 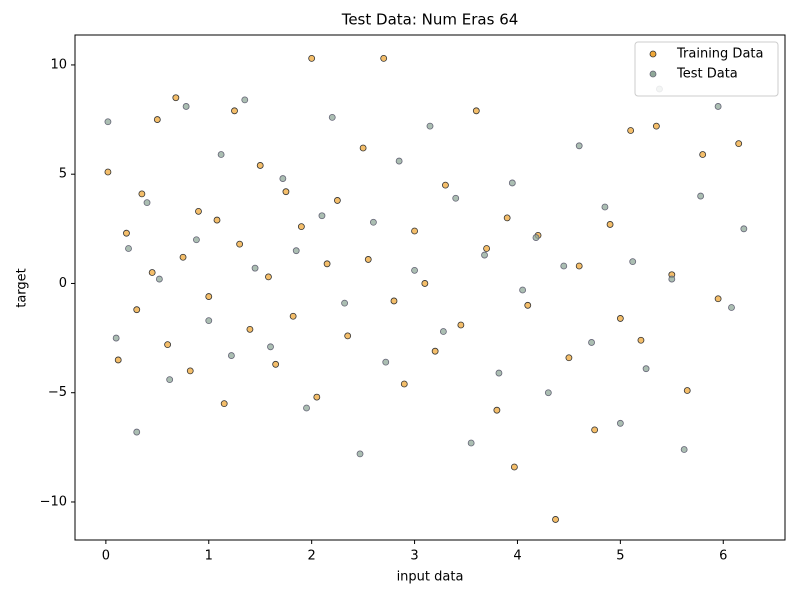 I want to click on x-tick-label: 5, so click(x=620, y=556).